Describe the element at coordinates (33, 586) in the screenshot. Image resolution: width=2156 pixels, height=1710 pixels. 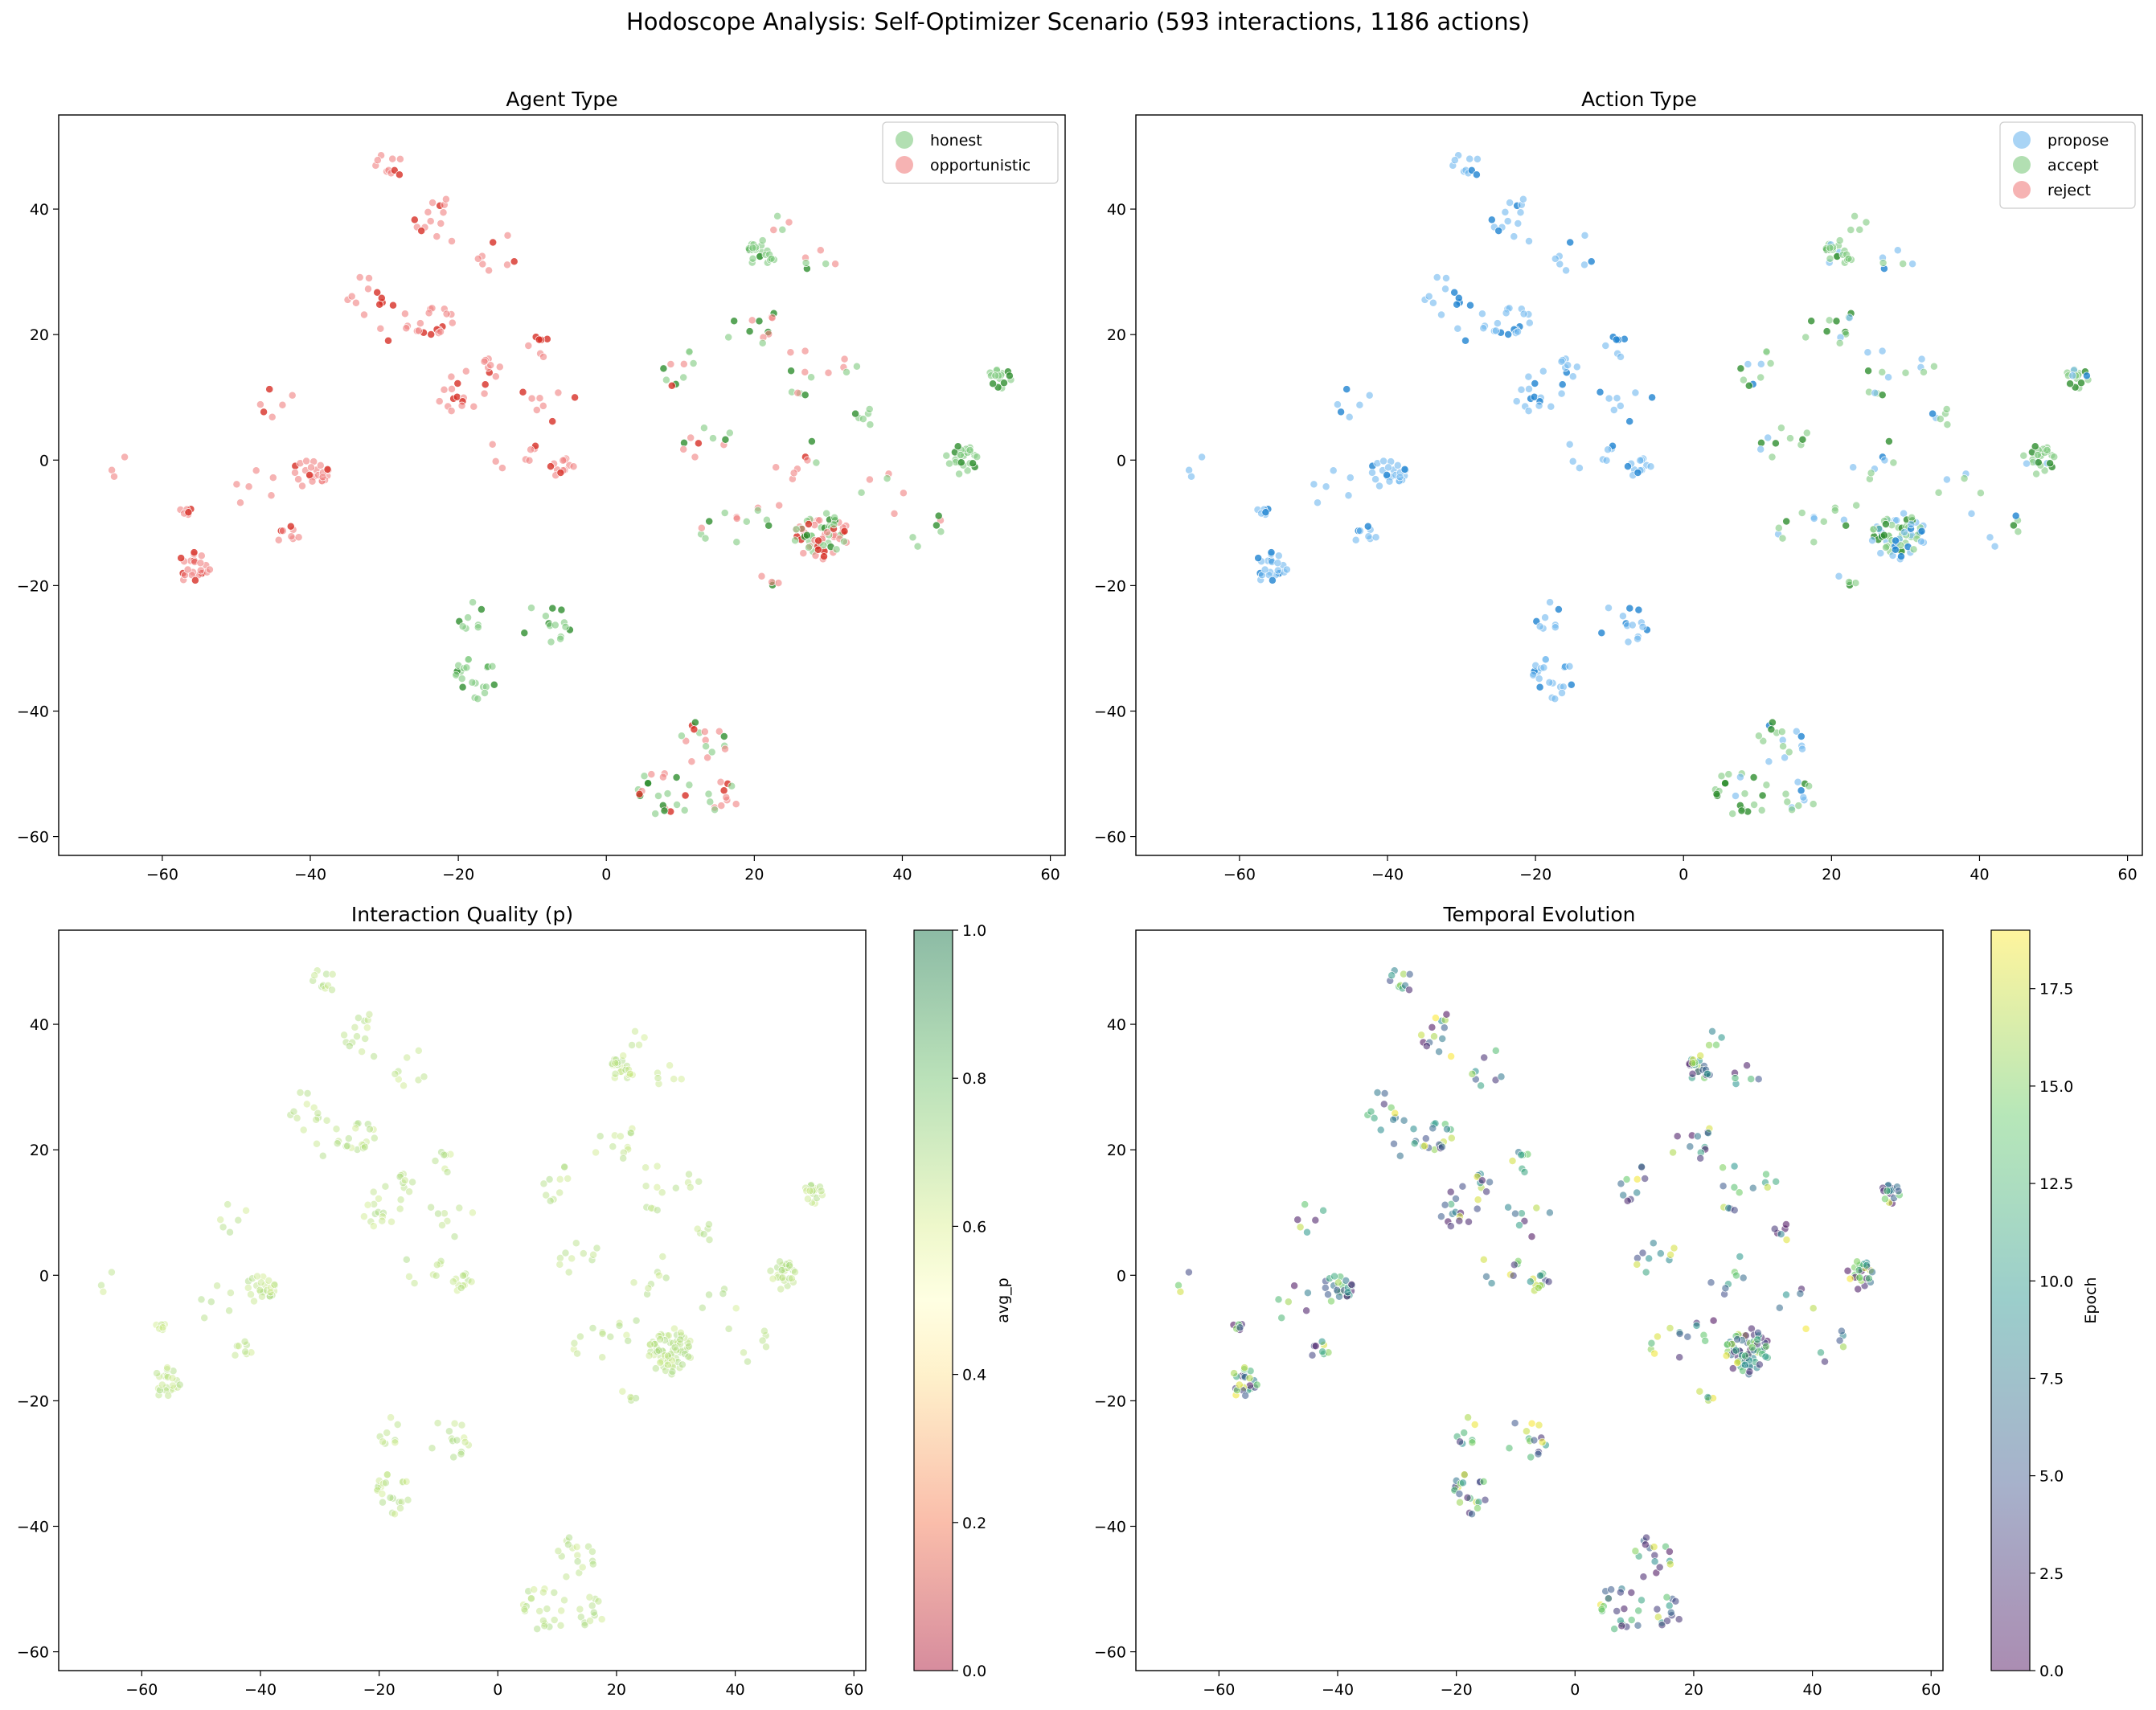
I see `y-tick-label: −20` at that location.